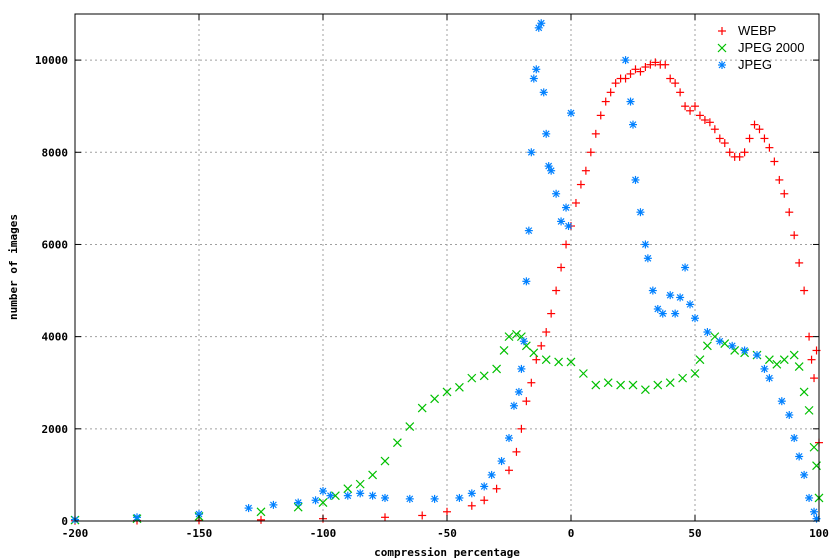 This screenshot has height=560, width=839. What do you see at coordinates (55, 337) in the screenshot?
I see `y-tick-label: 4000` at bounding box center [55, 337].